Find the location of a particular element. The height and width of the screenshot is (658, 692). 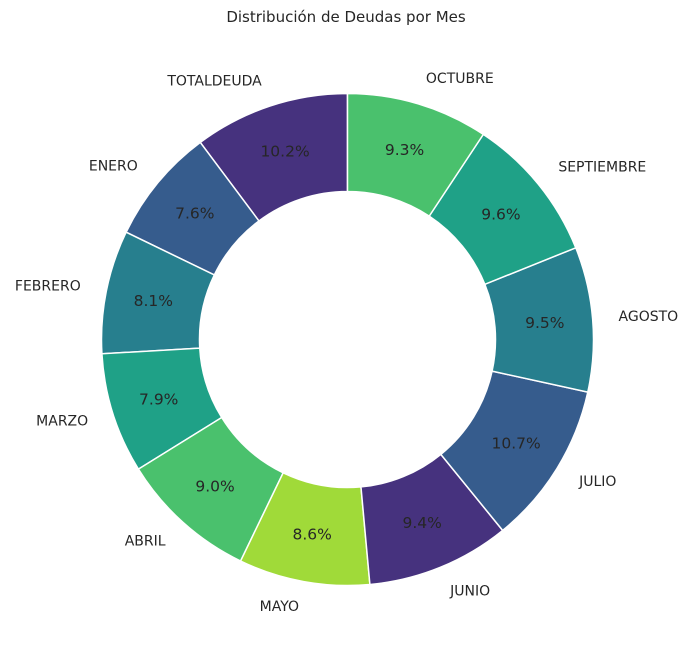

category-label-febrero: FEBRERO is located at coordinates (48, 286).